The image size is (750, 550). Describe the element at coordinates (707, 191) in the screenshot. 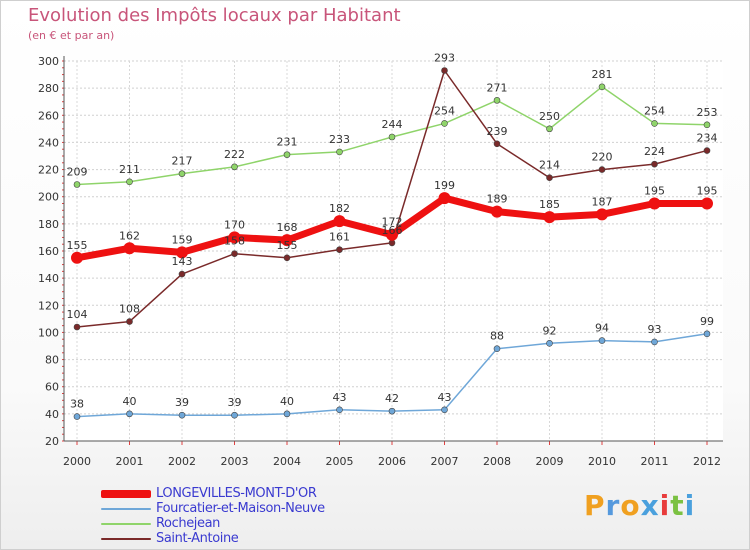

I see `data-label: 195` at that location.